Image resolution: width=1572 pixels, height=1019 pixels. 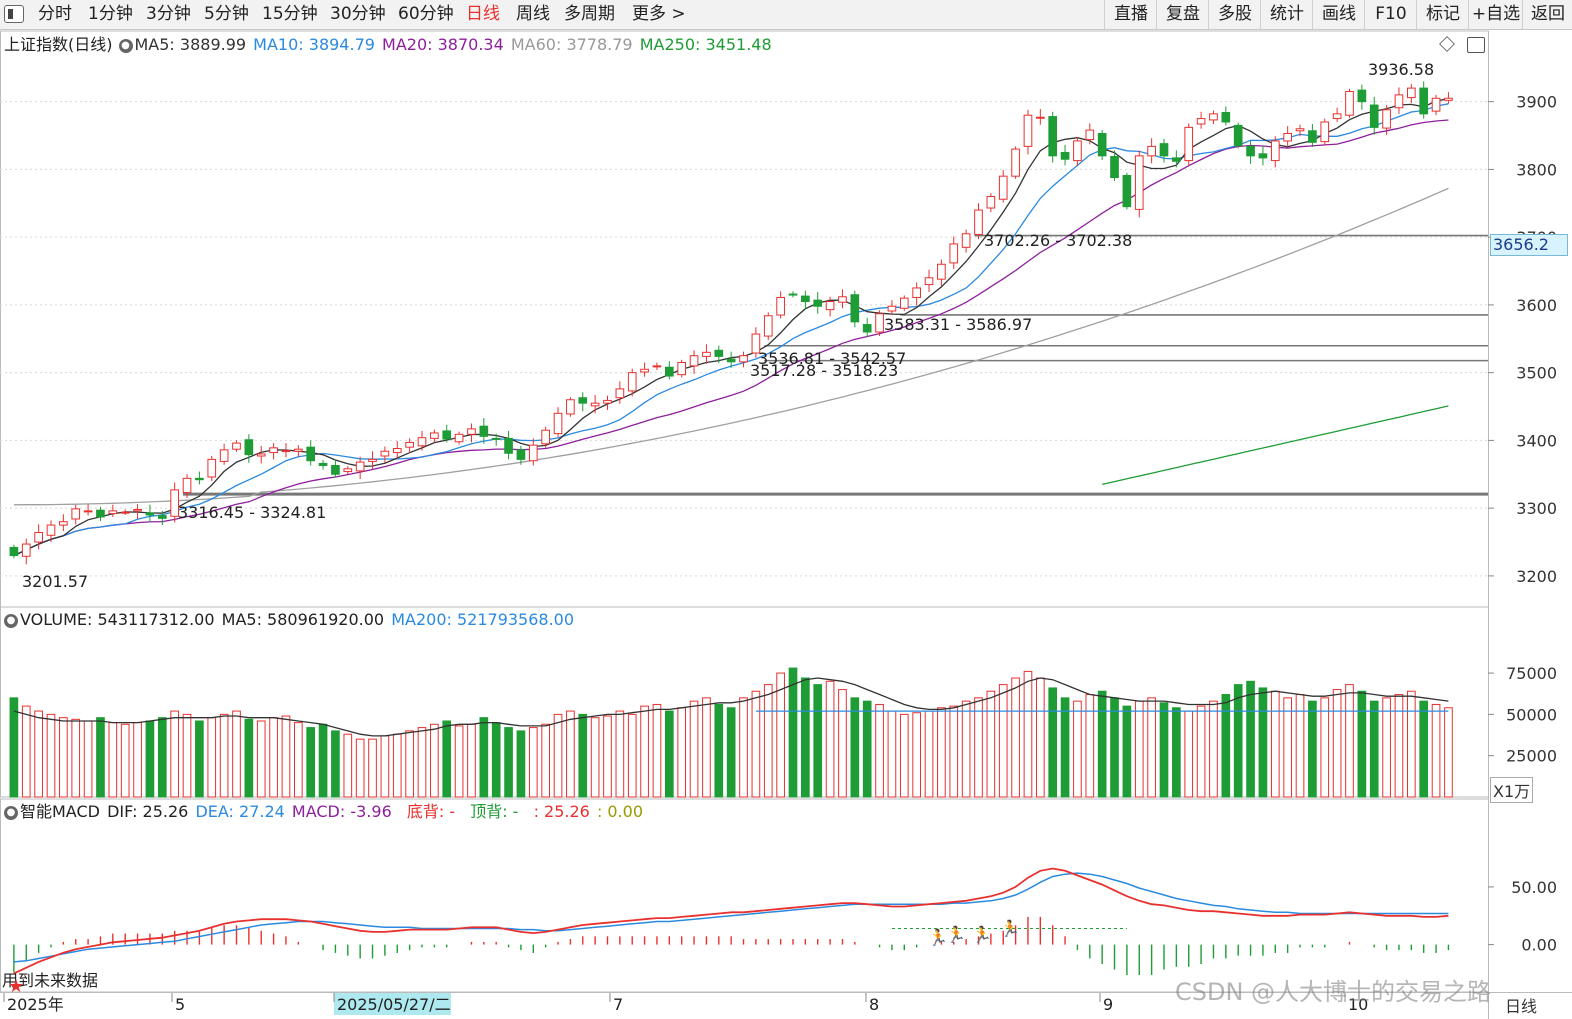 What do you see at coordinates (426, 14) in the screenshot?
I see `period-tab-6: 60分钟` at bounding box center [426, 14].